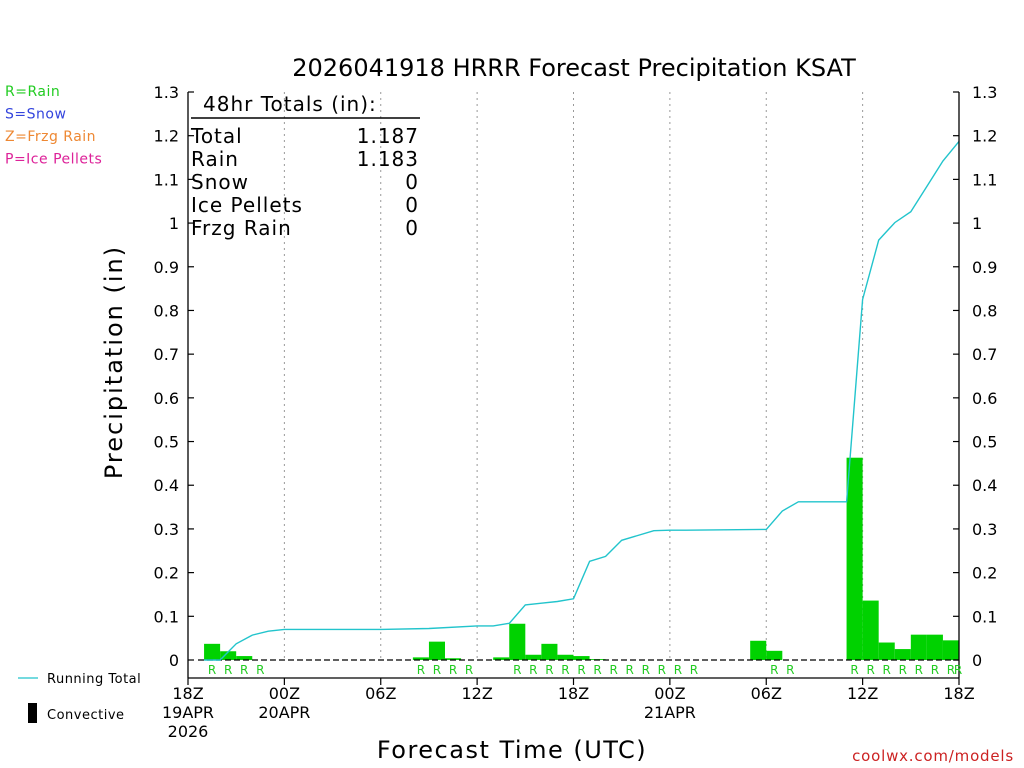  I want to click on y-tick-label-left: 0.7, so click(166, 354).